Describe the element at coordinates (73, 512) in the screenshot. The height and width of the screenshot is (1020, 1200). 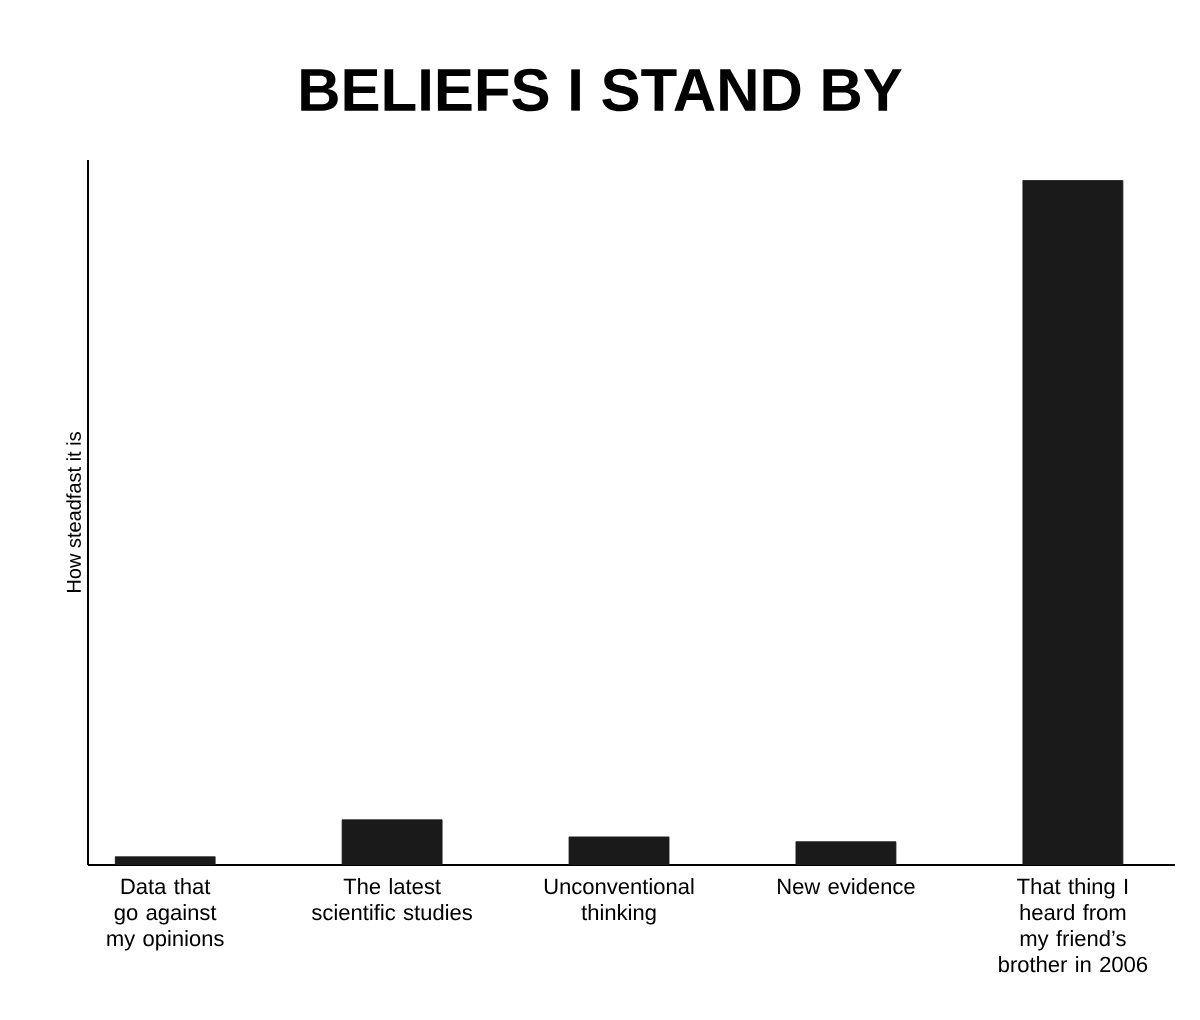
I see `y-axis-title: How steadfast it is` at that location.